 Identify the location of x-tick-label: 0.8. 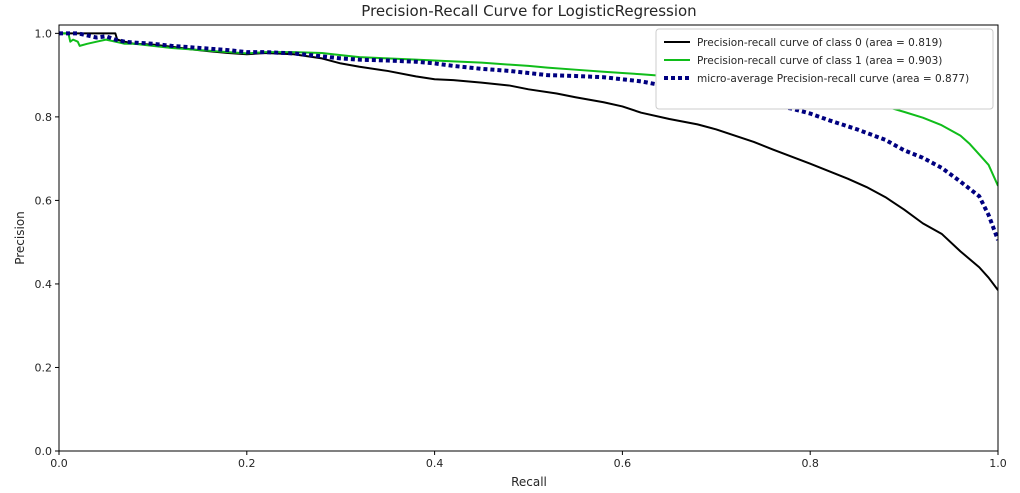
(810, 463).